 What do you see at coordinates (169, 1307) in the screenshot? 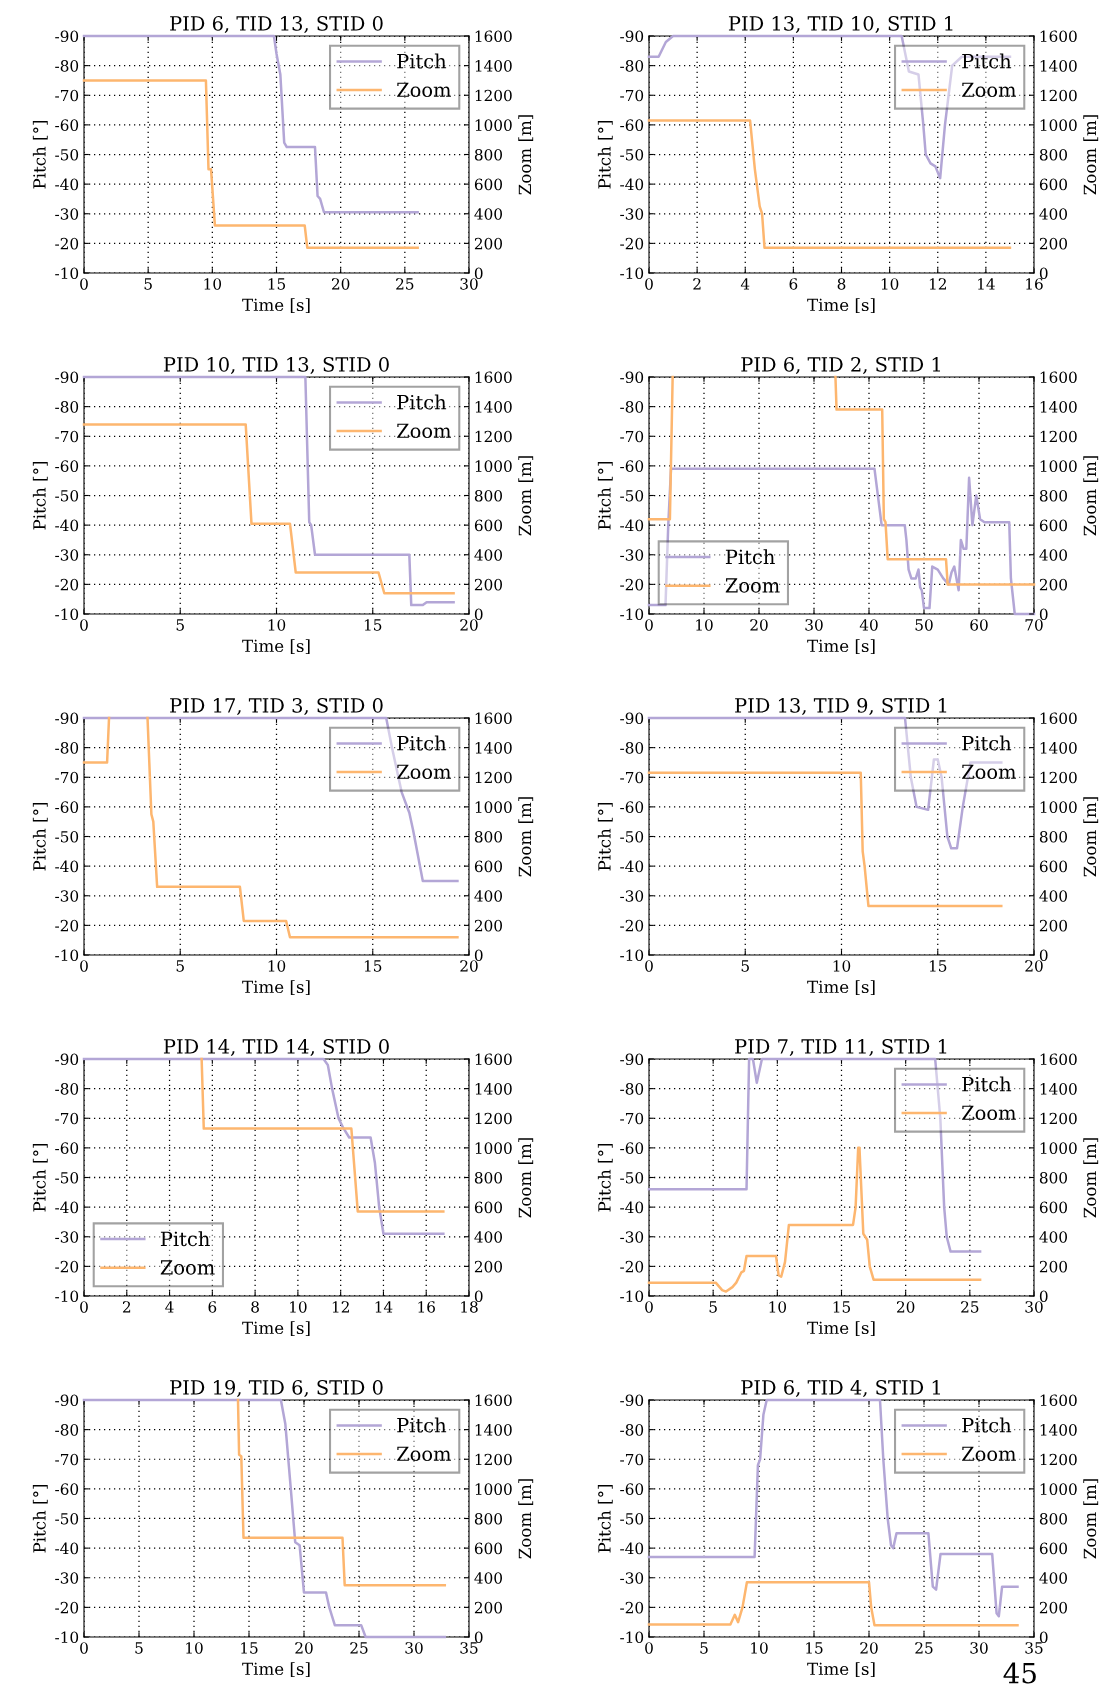
I see `x-tick-label: 4` at bounding box center [169, 1307].